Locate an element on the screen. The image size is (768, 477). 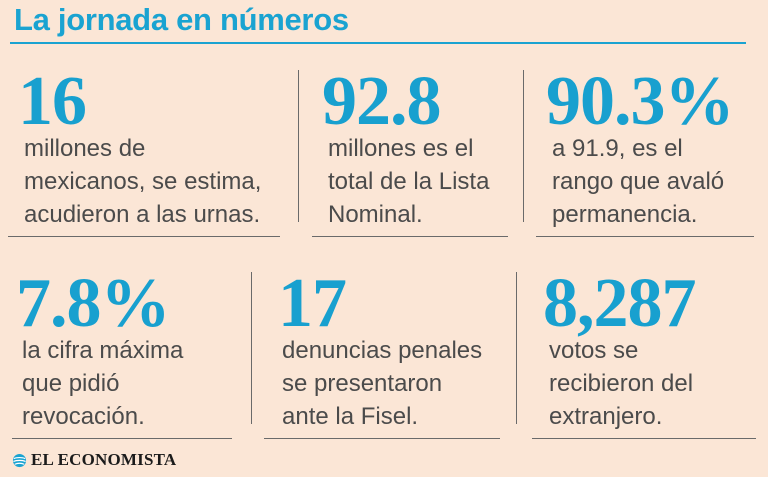
stat-number: 90.3% is located at coordinates (640, 101).